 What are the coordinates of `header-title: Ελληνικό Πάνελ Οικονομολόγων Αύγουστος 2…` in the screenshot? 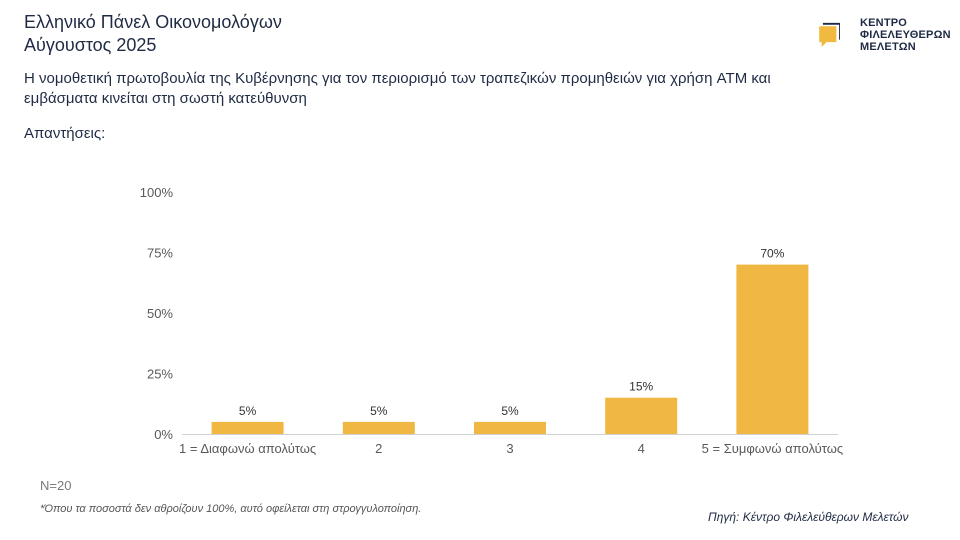 It's located at (153, 34).